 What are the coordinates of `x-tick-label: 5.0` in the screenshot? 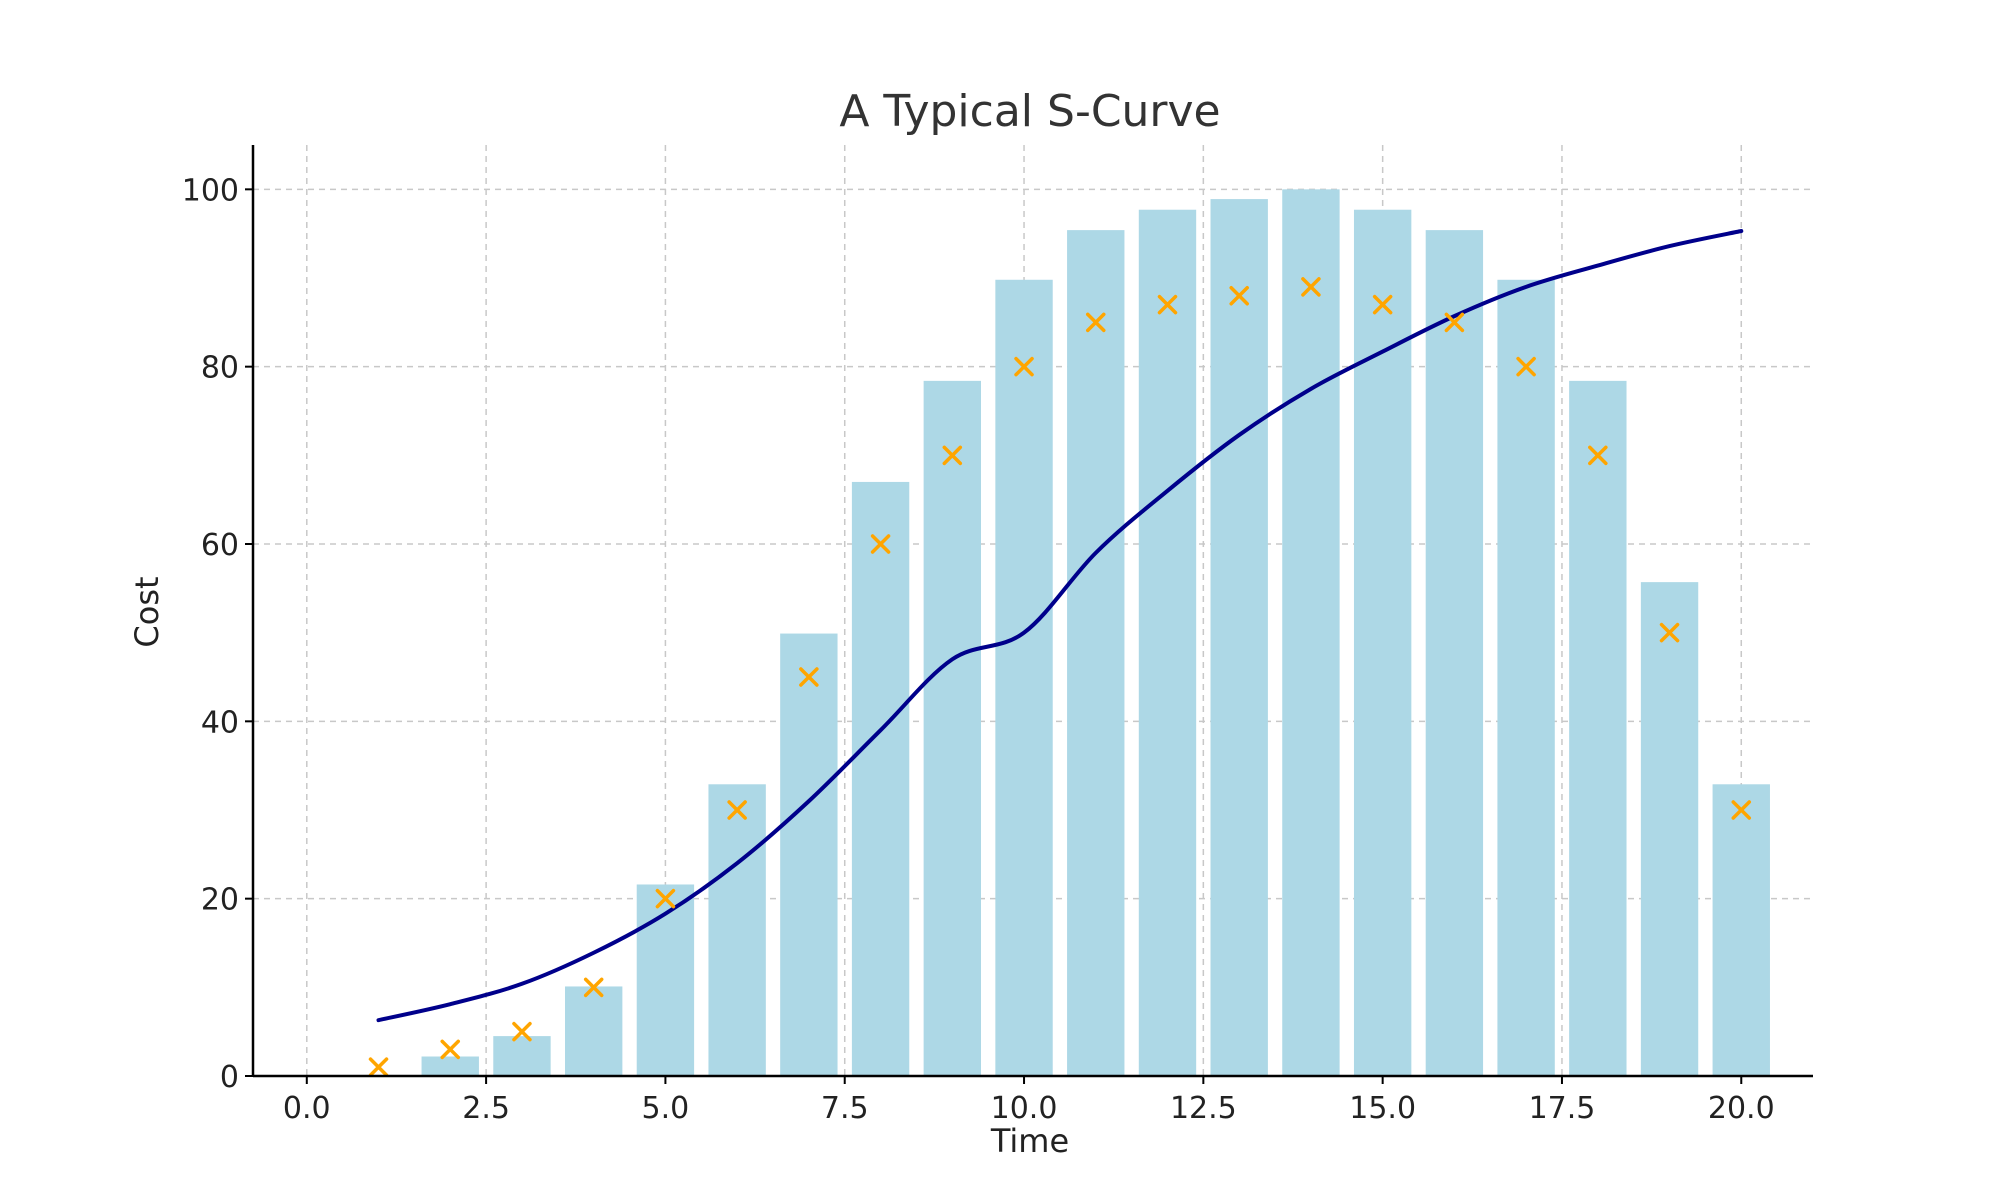 It's located at (666, 1108).